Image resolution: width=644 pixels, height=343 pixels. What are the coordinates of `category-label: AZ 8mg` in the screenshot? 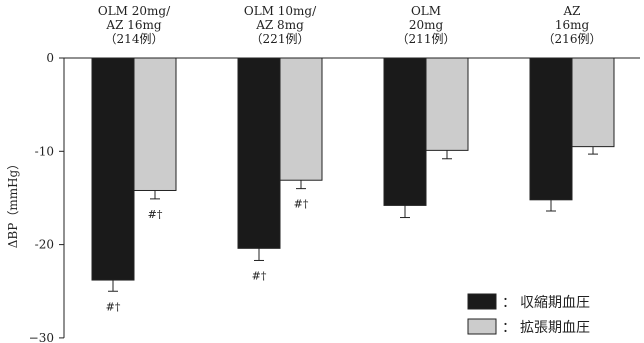 It's located at (279, 25).